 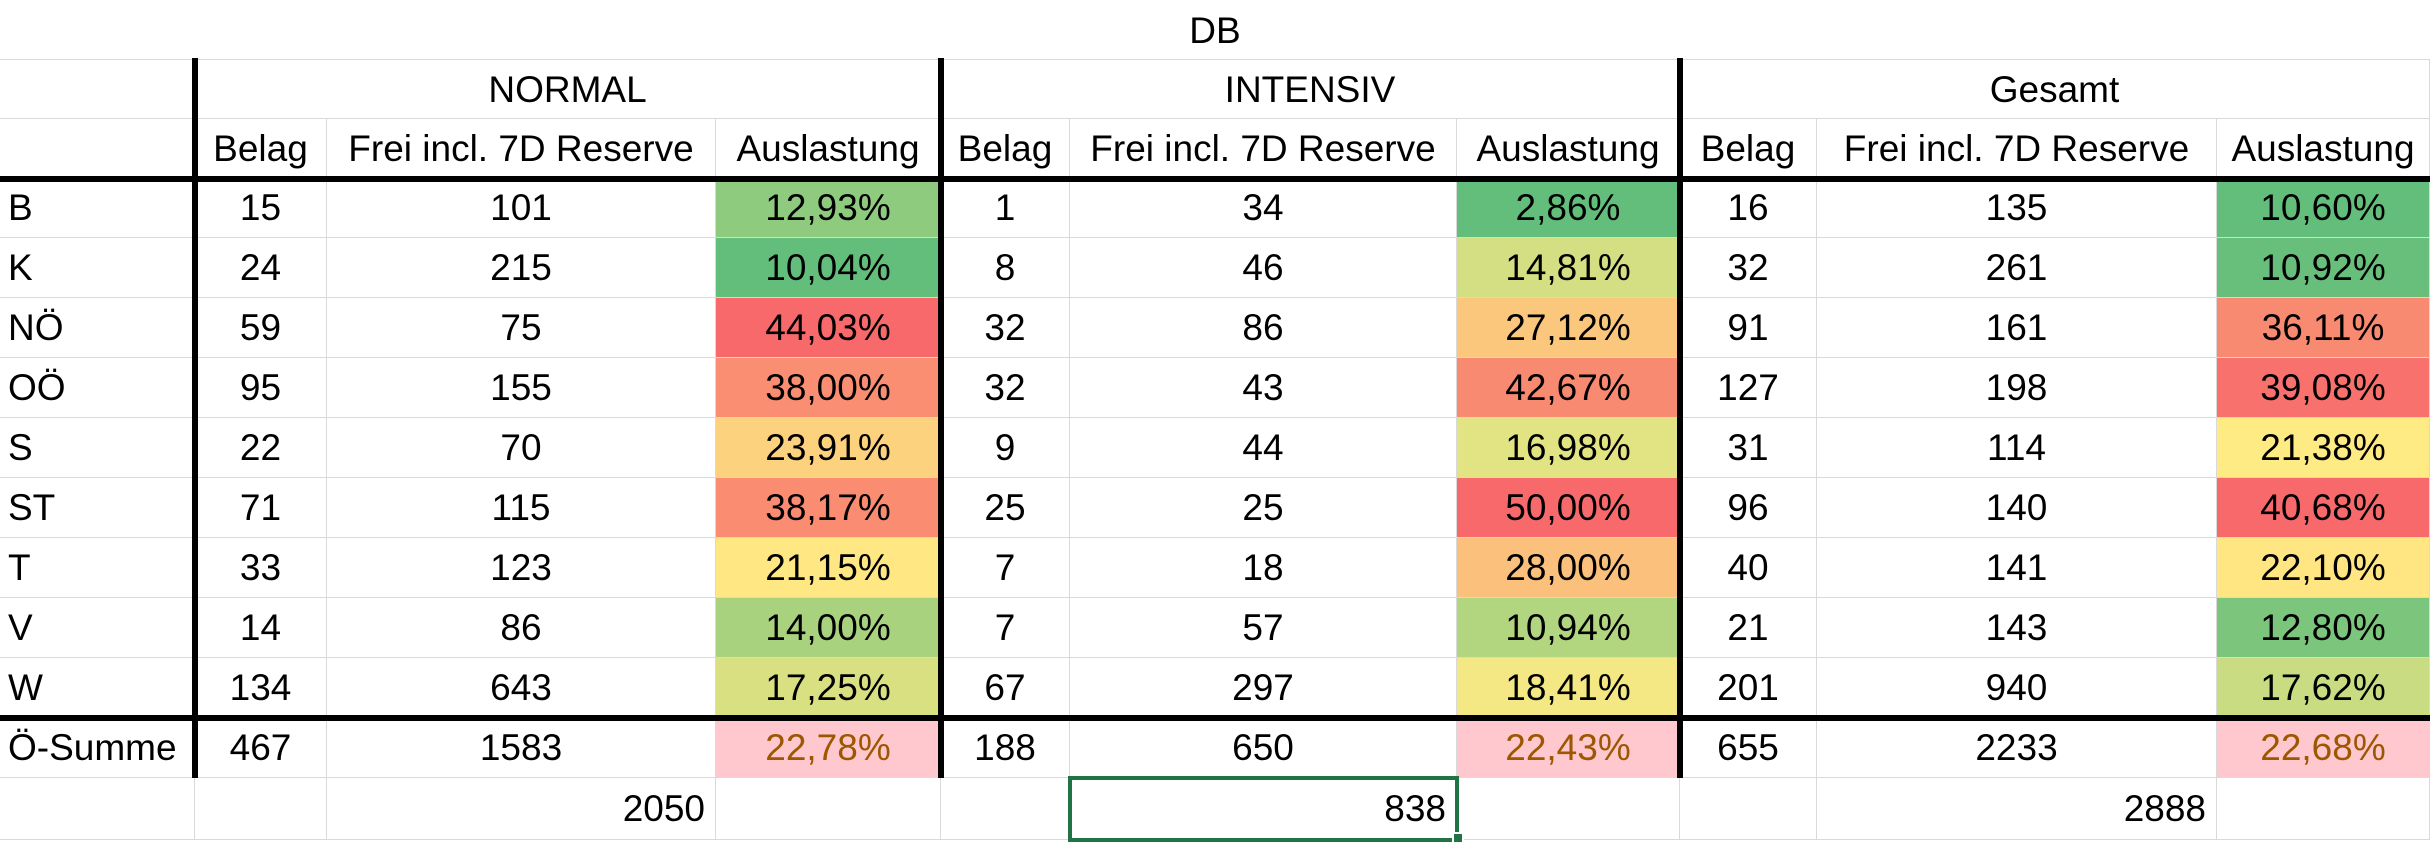 What do you see at coordinates (2017, 328) in the screenshot?
I see `free-cell: 161` at bounding box center [2017, 328].